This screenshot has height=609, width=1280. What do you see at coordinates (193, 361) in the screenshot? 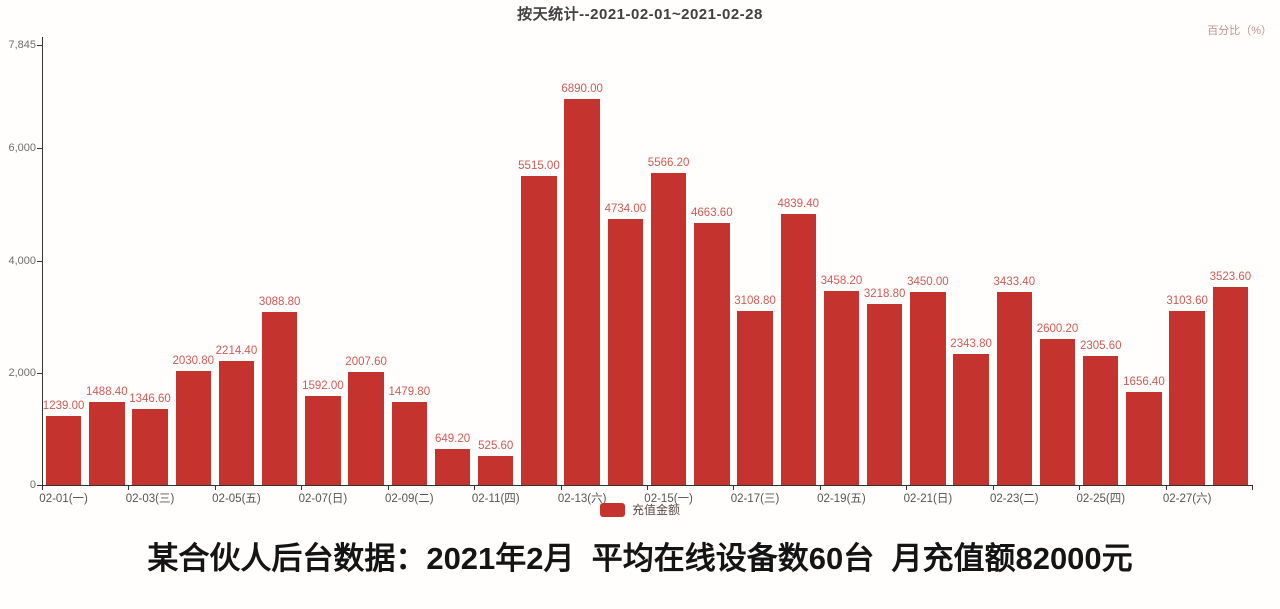
I see `bar-value-label: 2030.80` at bounding box center [193, 361].